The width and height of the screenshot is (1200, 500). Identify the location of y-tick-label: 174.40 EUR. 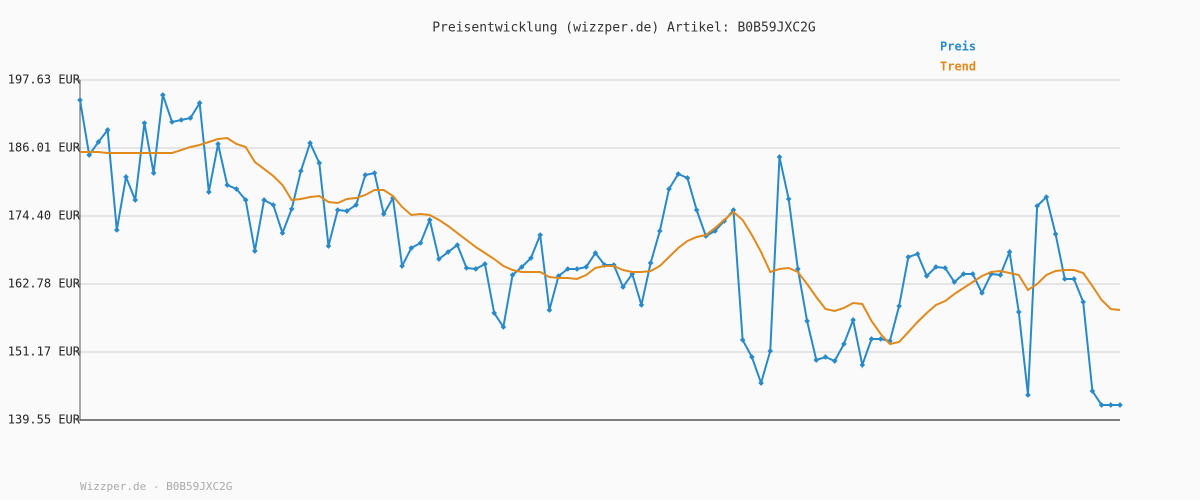
(44, 215).